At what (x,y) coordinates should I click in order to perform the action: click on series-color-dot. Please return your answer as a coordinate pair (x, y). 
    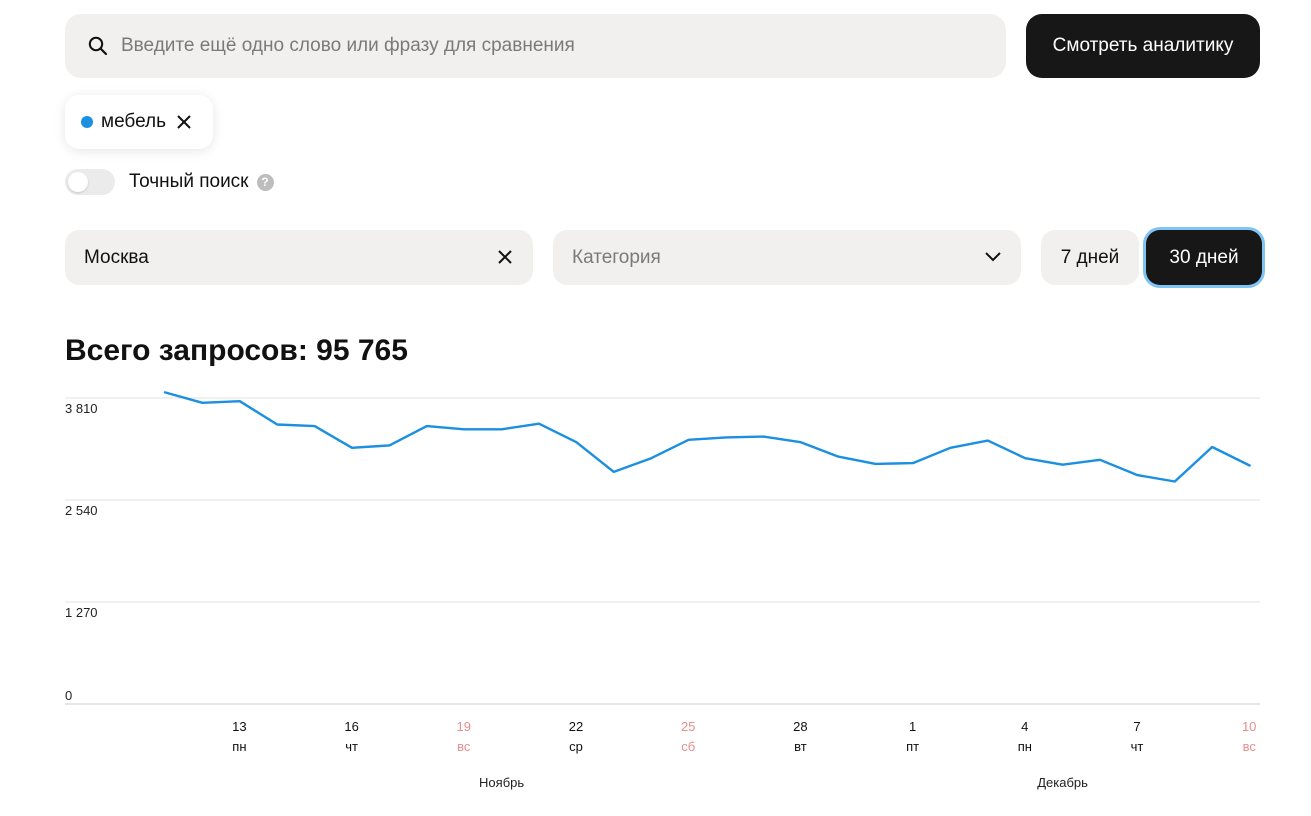
    Looking at the image, I should click on (87, 122).